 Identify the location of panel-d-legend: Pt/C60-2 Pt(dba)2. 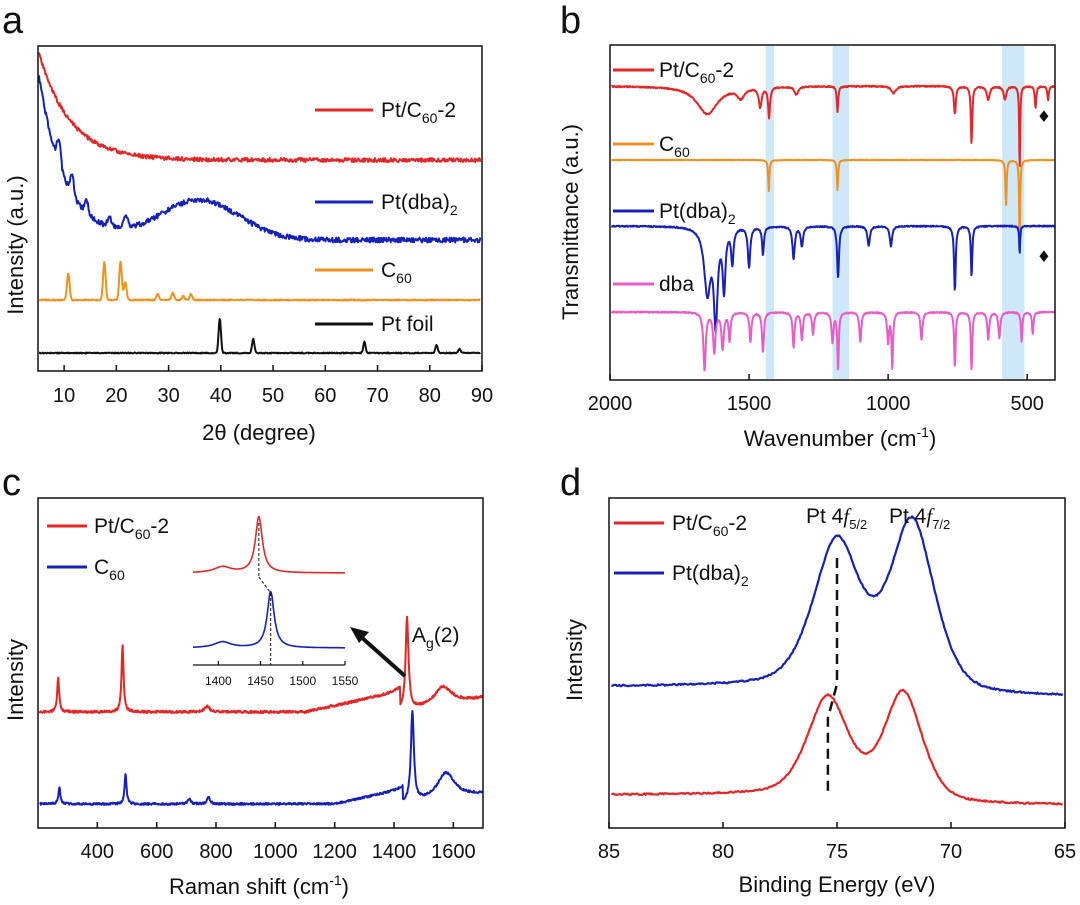
(681, 550).